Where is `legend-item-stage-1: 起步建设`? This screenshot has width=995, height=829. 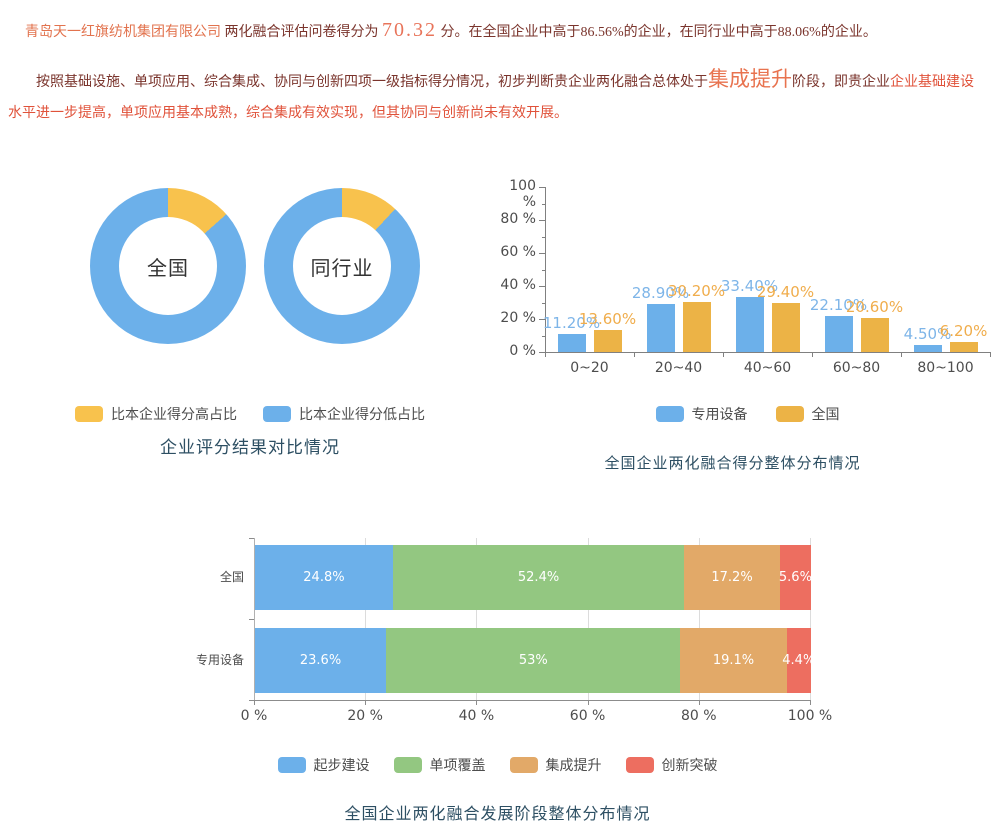
legend-item-stage-1: 起步建设 is located at coordinates (323, 765).